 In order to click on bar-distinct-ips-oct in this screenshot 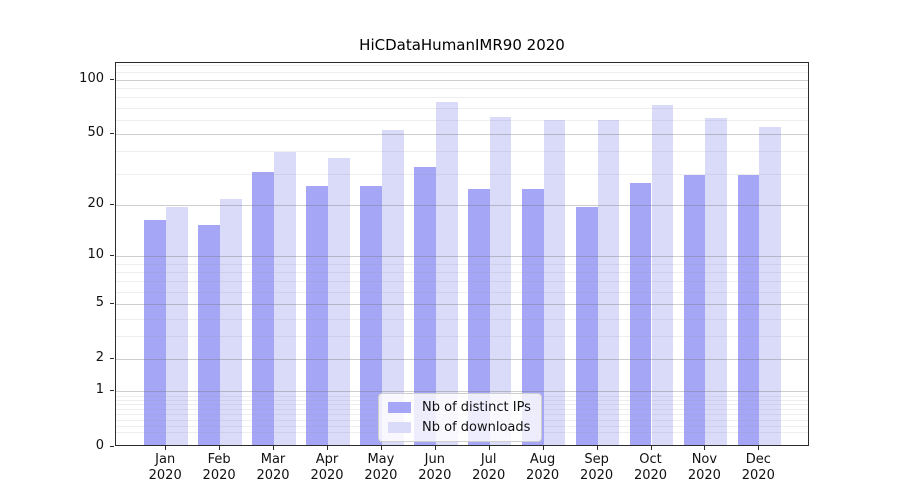, I will do `click(640, 314)`.